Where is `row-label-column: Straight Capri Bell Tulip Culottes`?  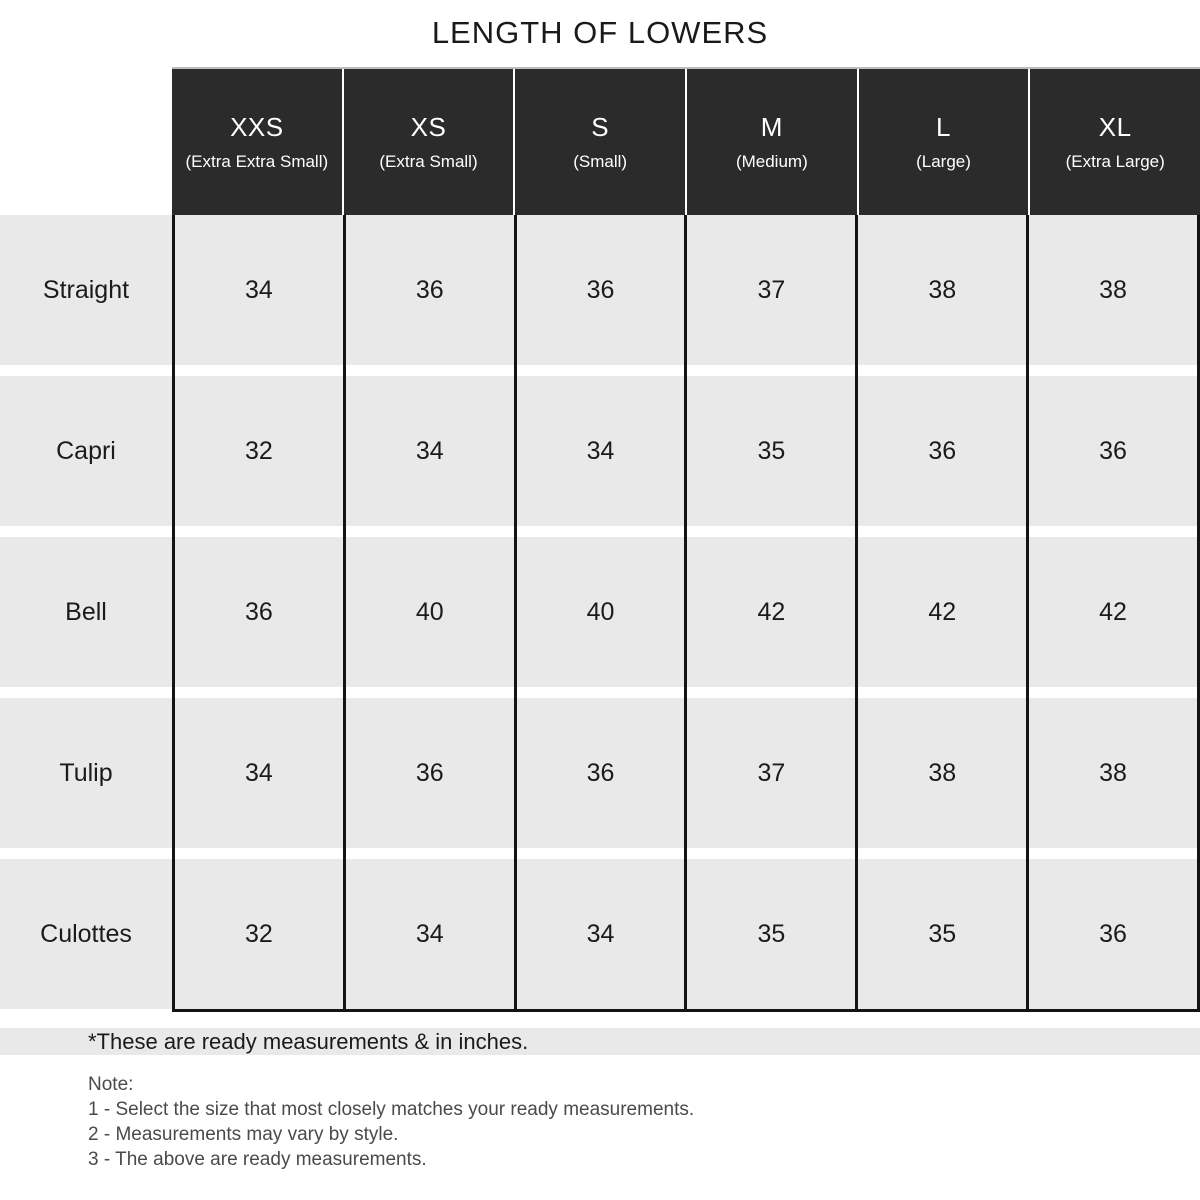
row-label-column: Straight Capri Bell Tulip Culottes is located at coordinates (86, 613).